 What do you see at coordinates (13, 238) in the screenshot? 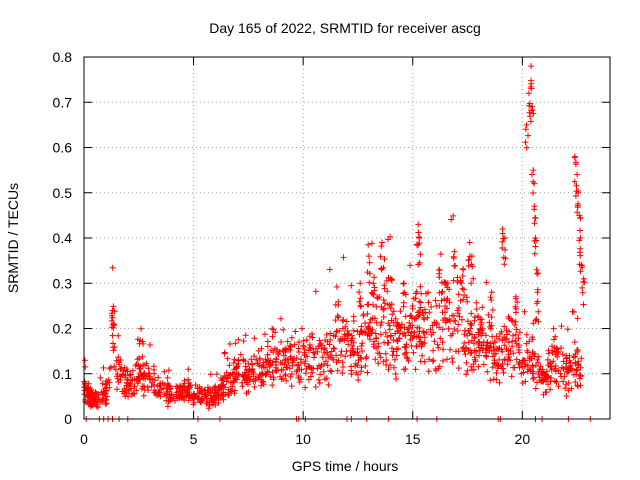
I see `y-axis-label: SRMTID / TECUs` at bounding box center [13, 238].